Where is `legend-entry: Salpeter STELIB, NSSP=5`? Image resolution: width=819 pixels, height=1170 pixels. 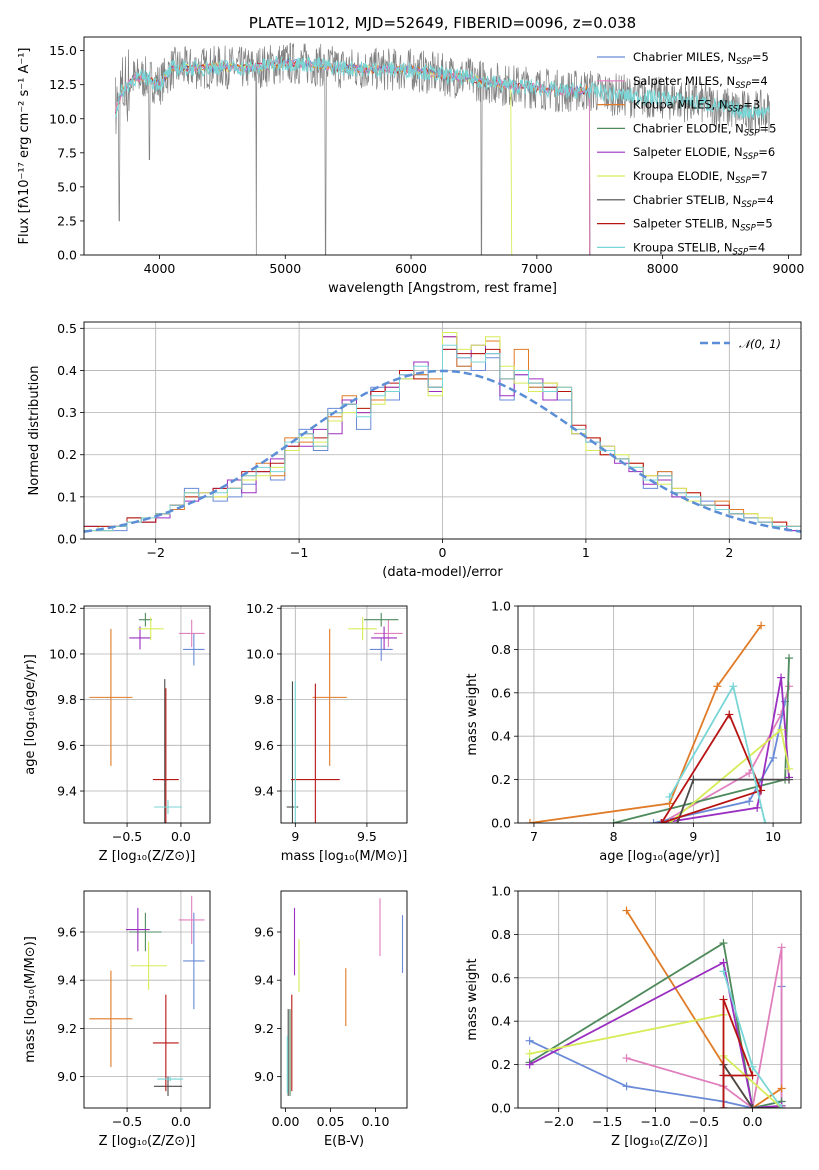 legend-entry: Salpeter STELIB, NSSP=5 is located at coordinates (703, 225).